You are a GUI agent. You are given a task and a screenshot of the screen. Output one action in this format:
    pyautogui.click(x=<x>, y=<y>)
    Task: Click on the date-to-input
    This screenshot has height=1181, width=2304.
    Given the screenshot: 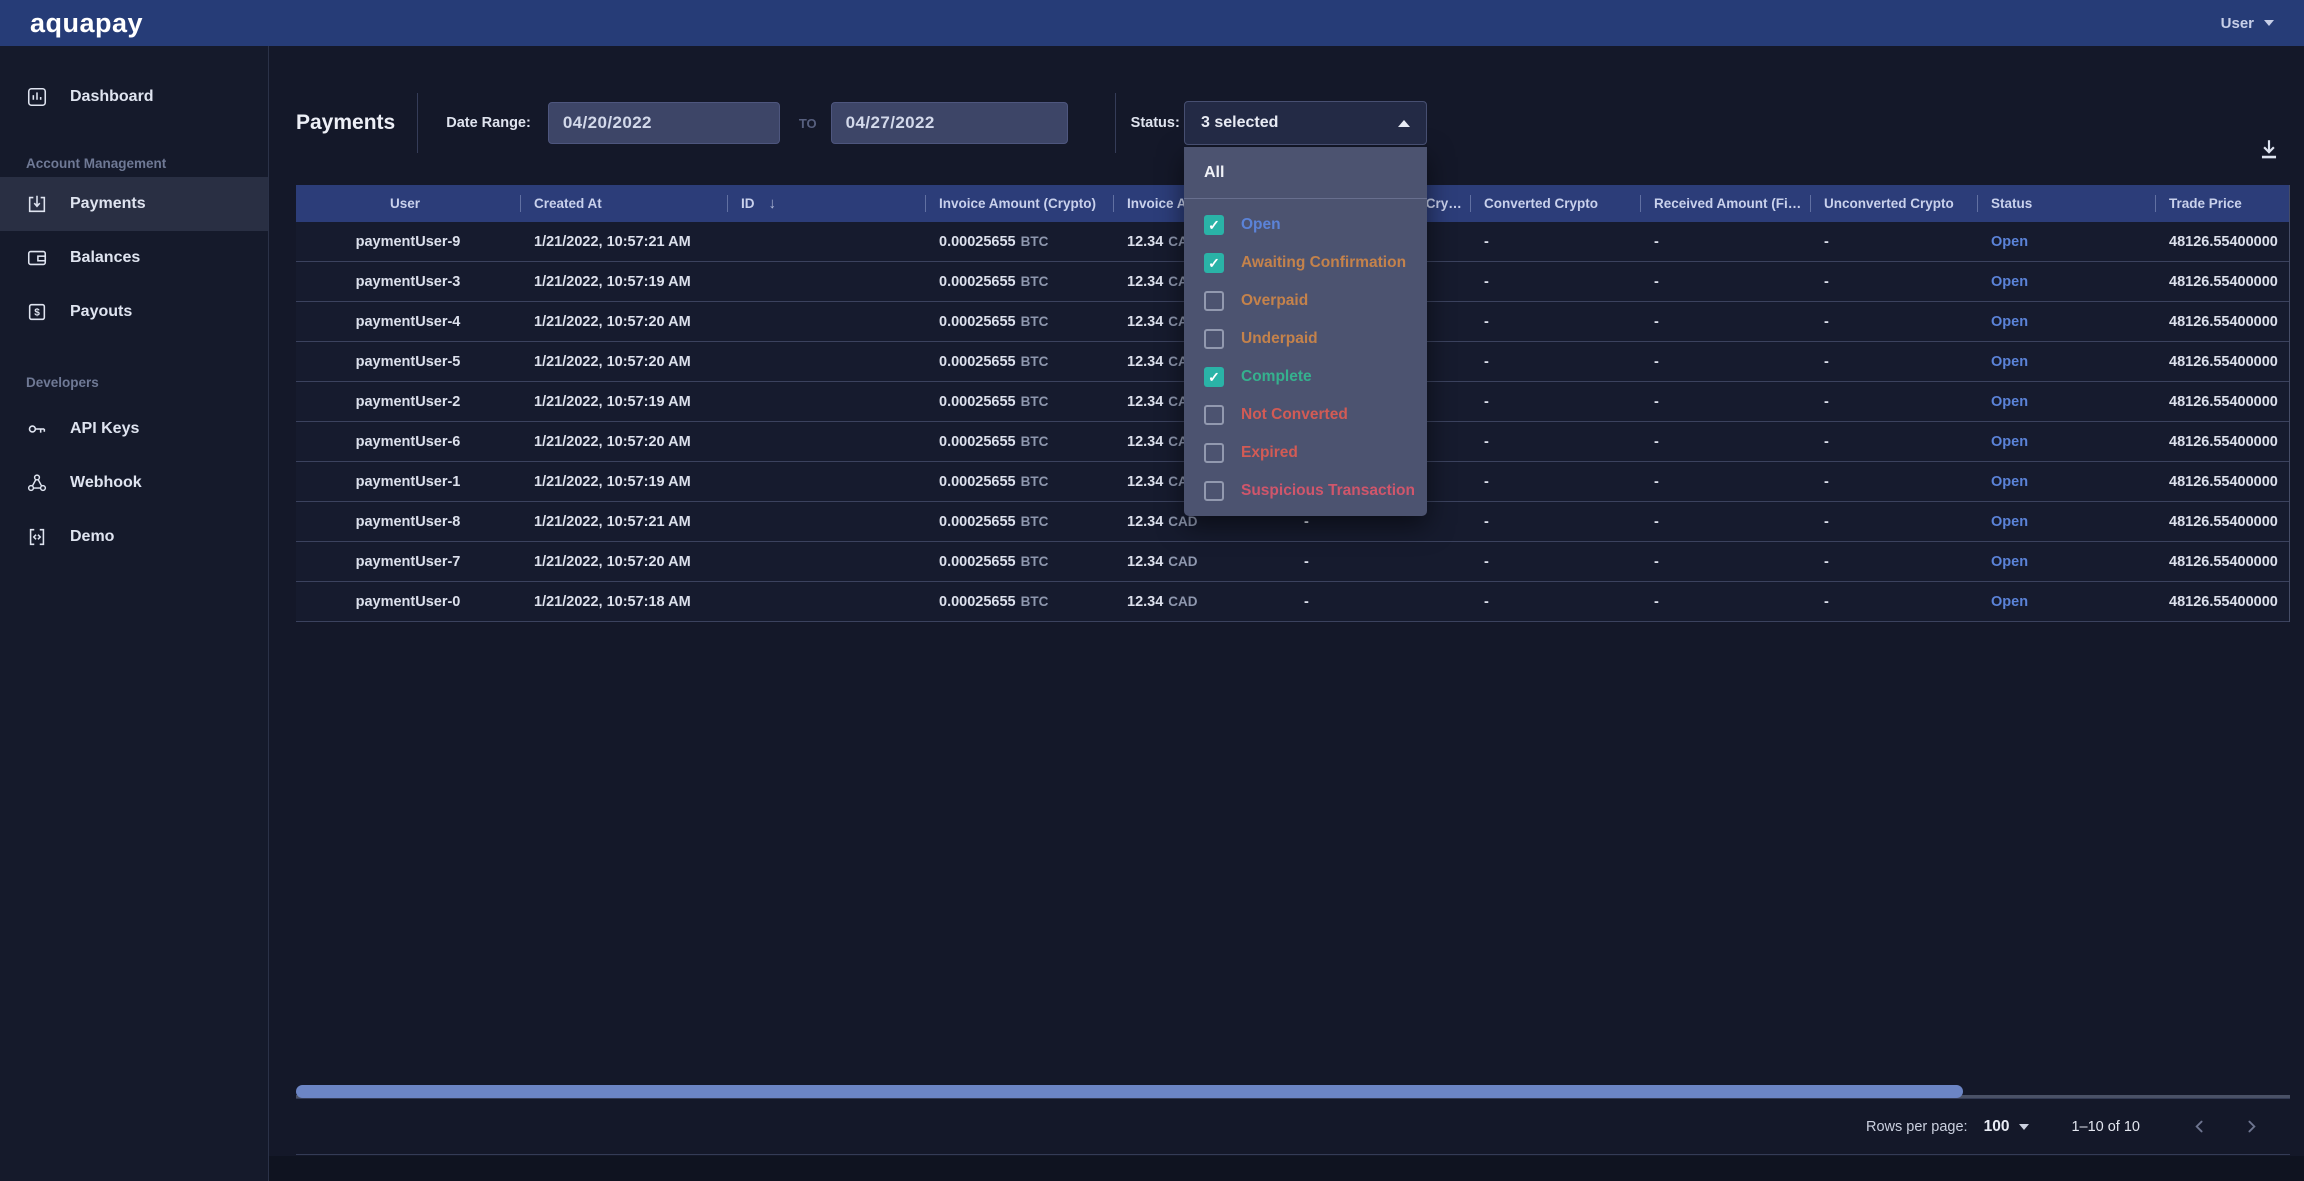 What is the action you would take?
    pyautogui.click(x=949, y=123)
    